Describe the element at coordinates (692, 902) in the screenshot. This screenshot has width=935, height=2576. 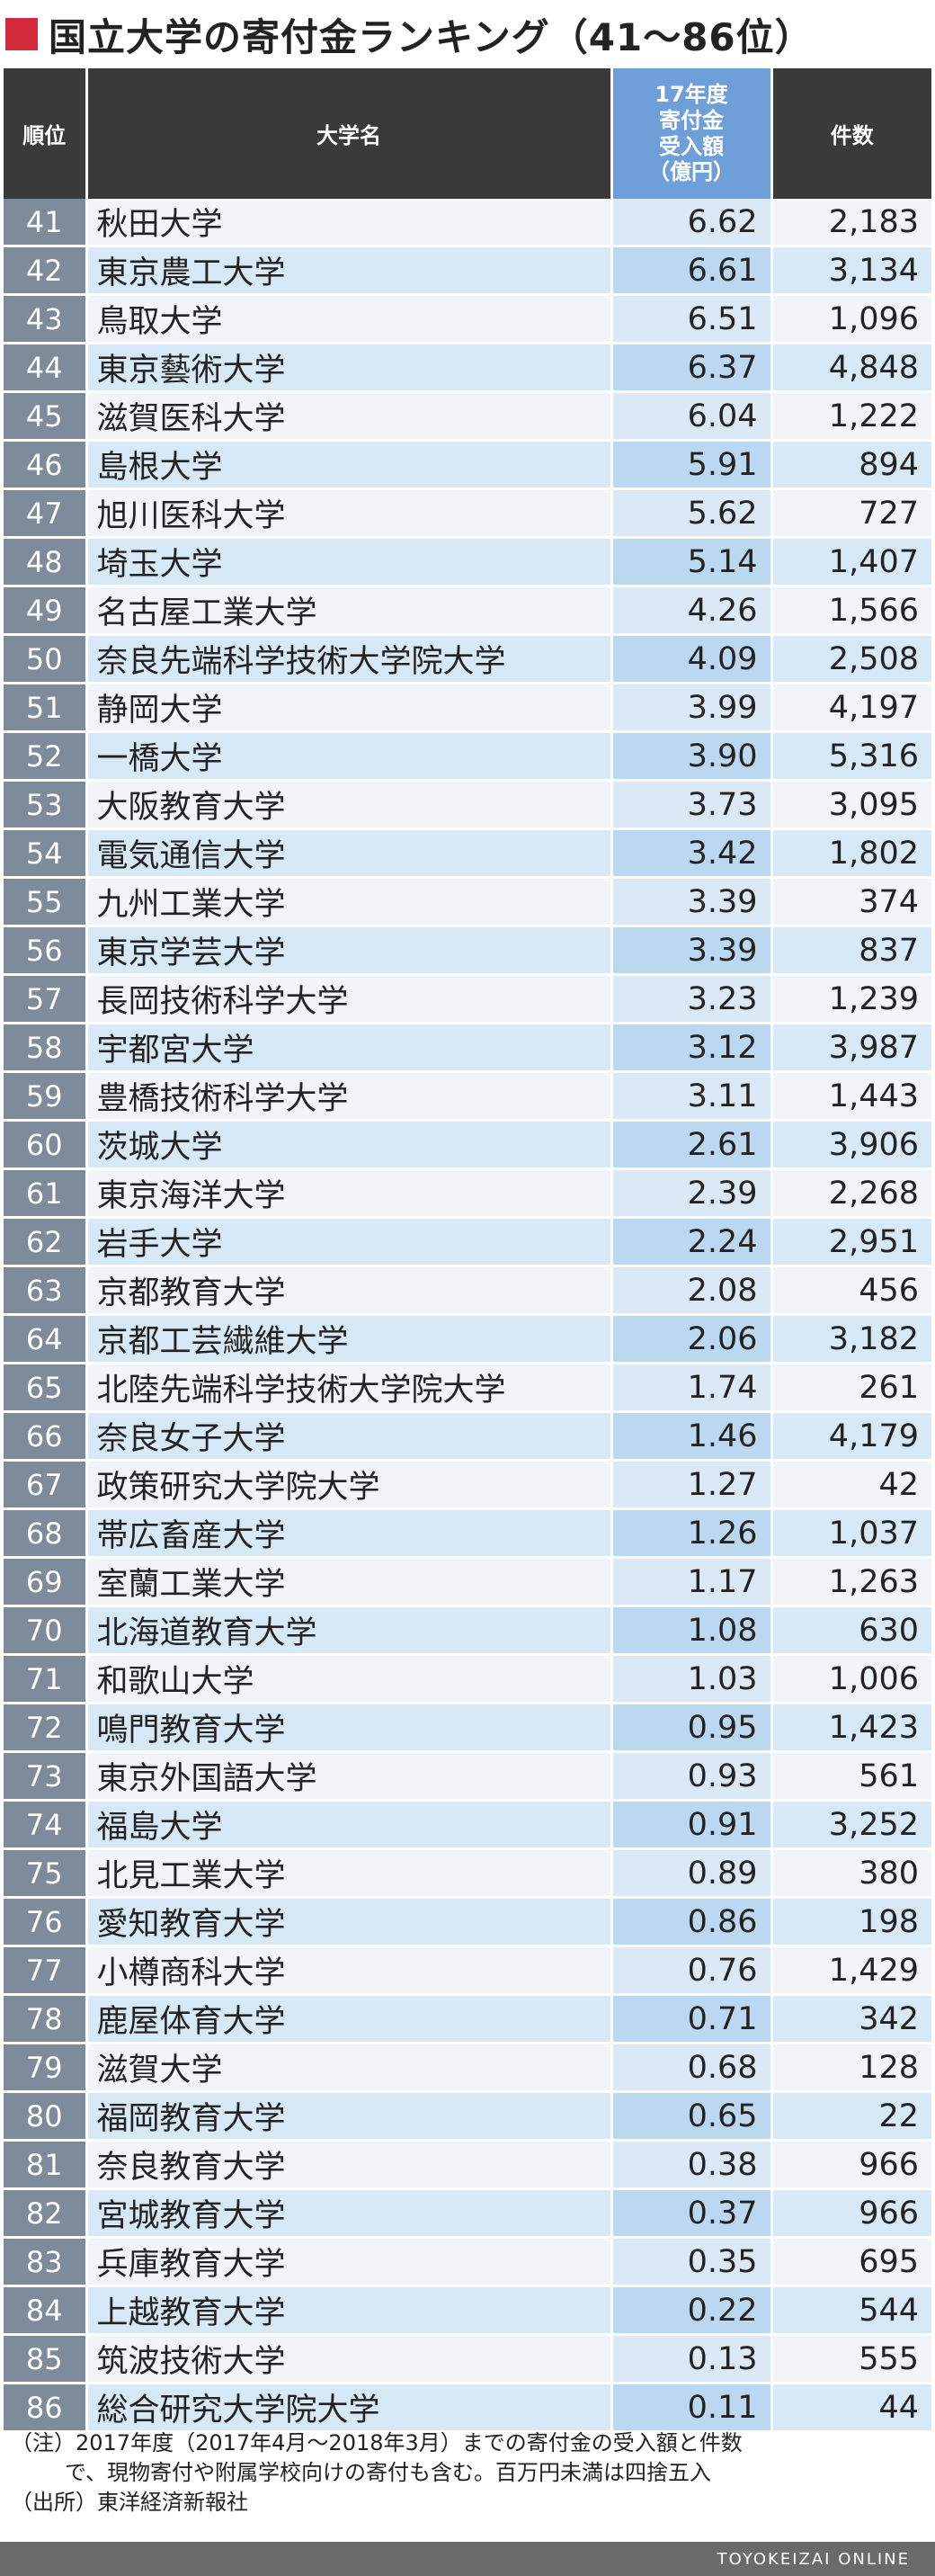
I see `amount-cell: 3.39` at that location.